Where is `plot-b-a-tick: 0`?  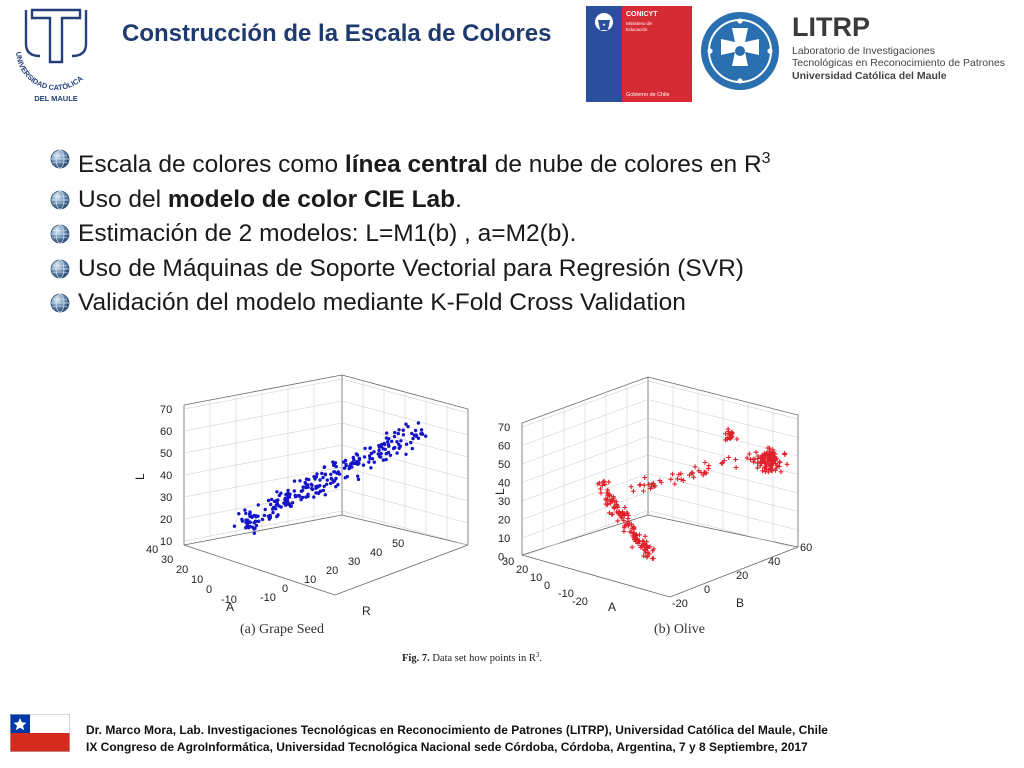
plot-b-a-tick: 0 is located at coordinates (547, 586).